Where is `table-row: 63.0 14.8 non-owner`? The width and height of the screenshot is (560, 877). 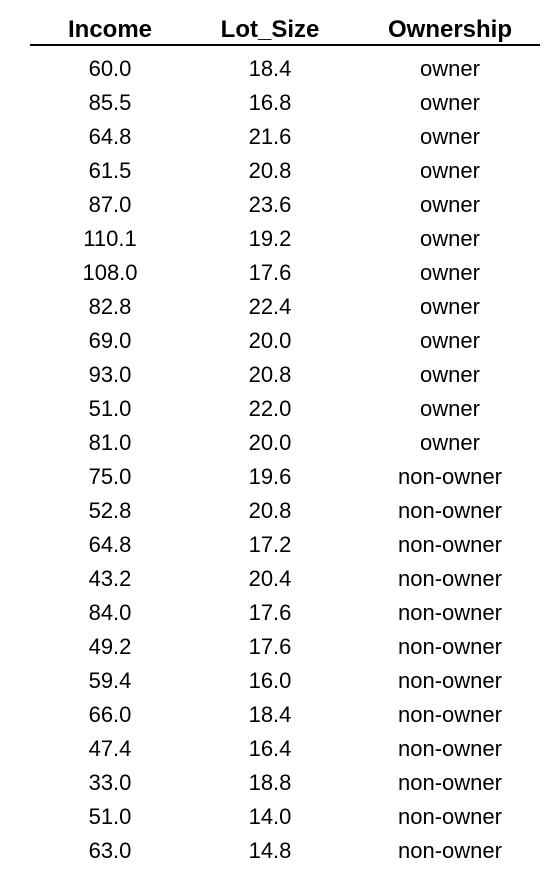 table-row: 63.0 14.8 non-owner is located at coordinates (280, 851).